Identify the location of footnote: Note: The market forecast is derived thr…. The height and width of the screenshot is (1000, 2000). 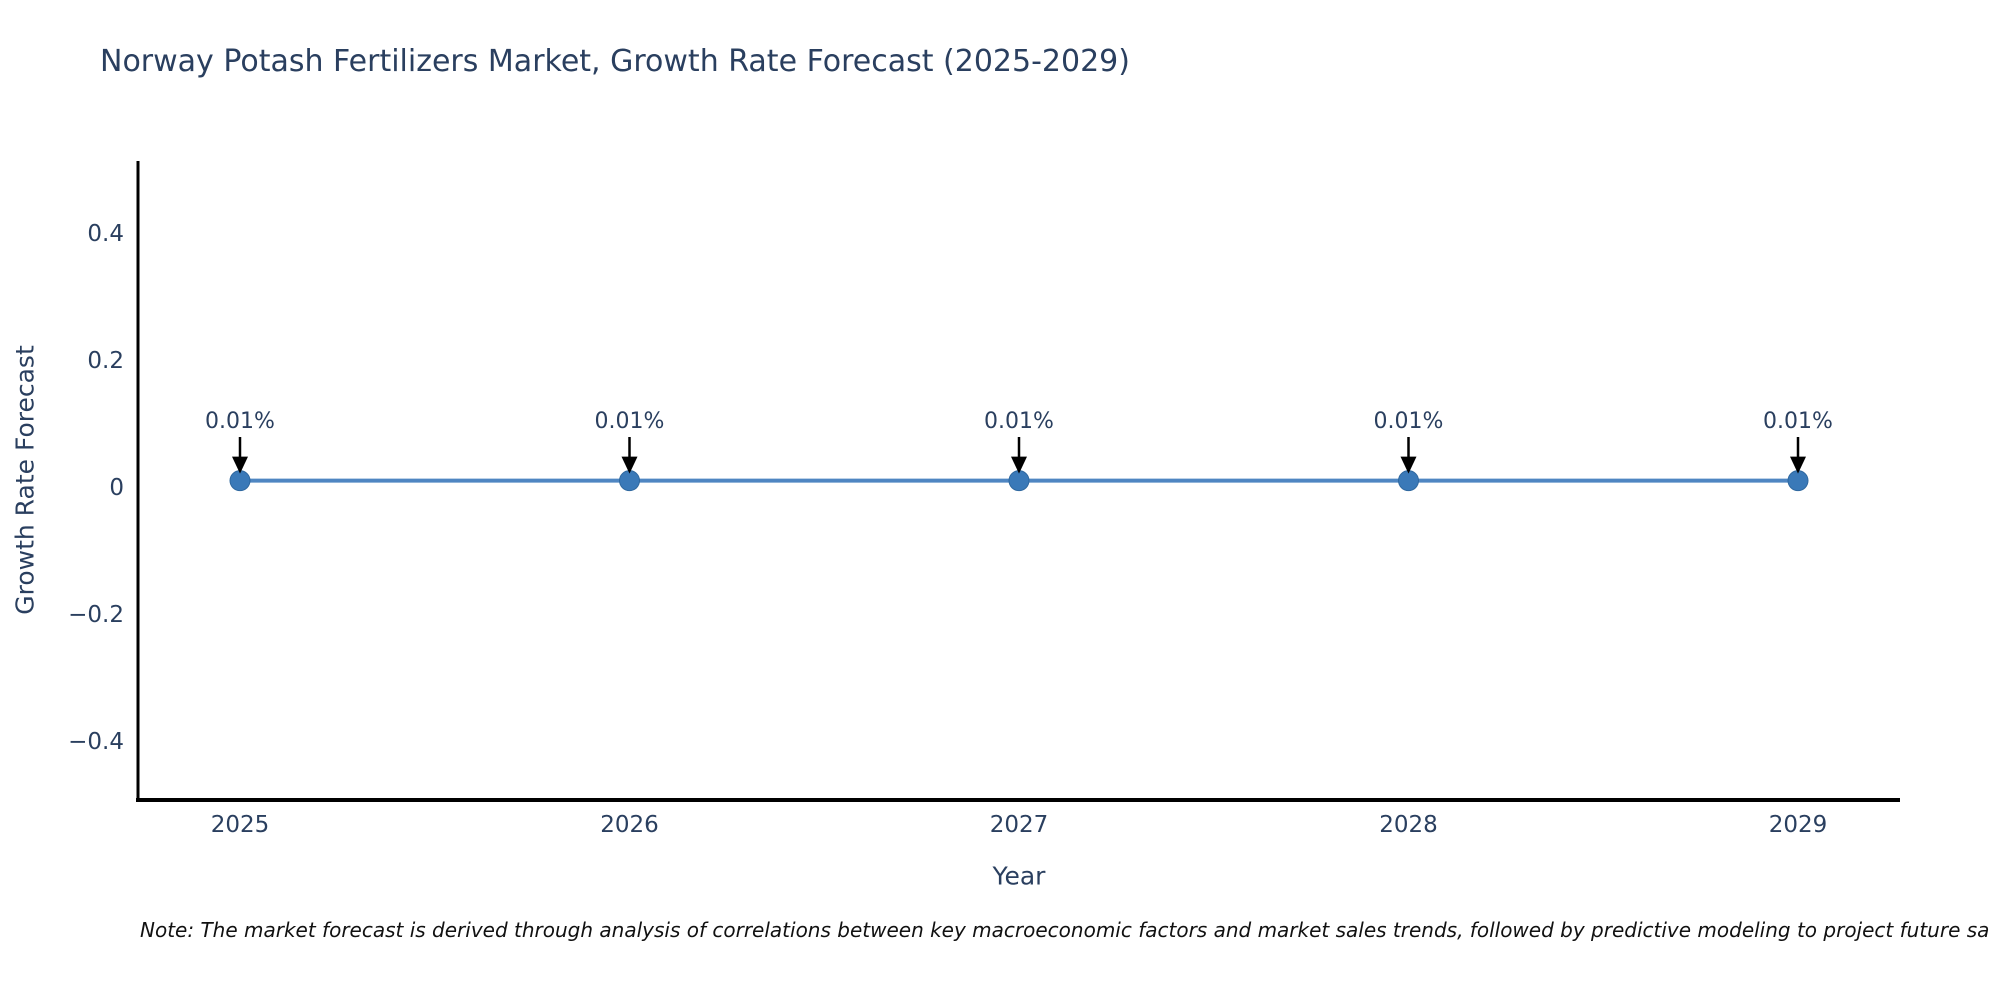
(1065, 930).